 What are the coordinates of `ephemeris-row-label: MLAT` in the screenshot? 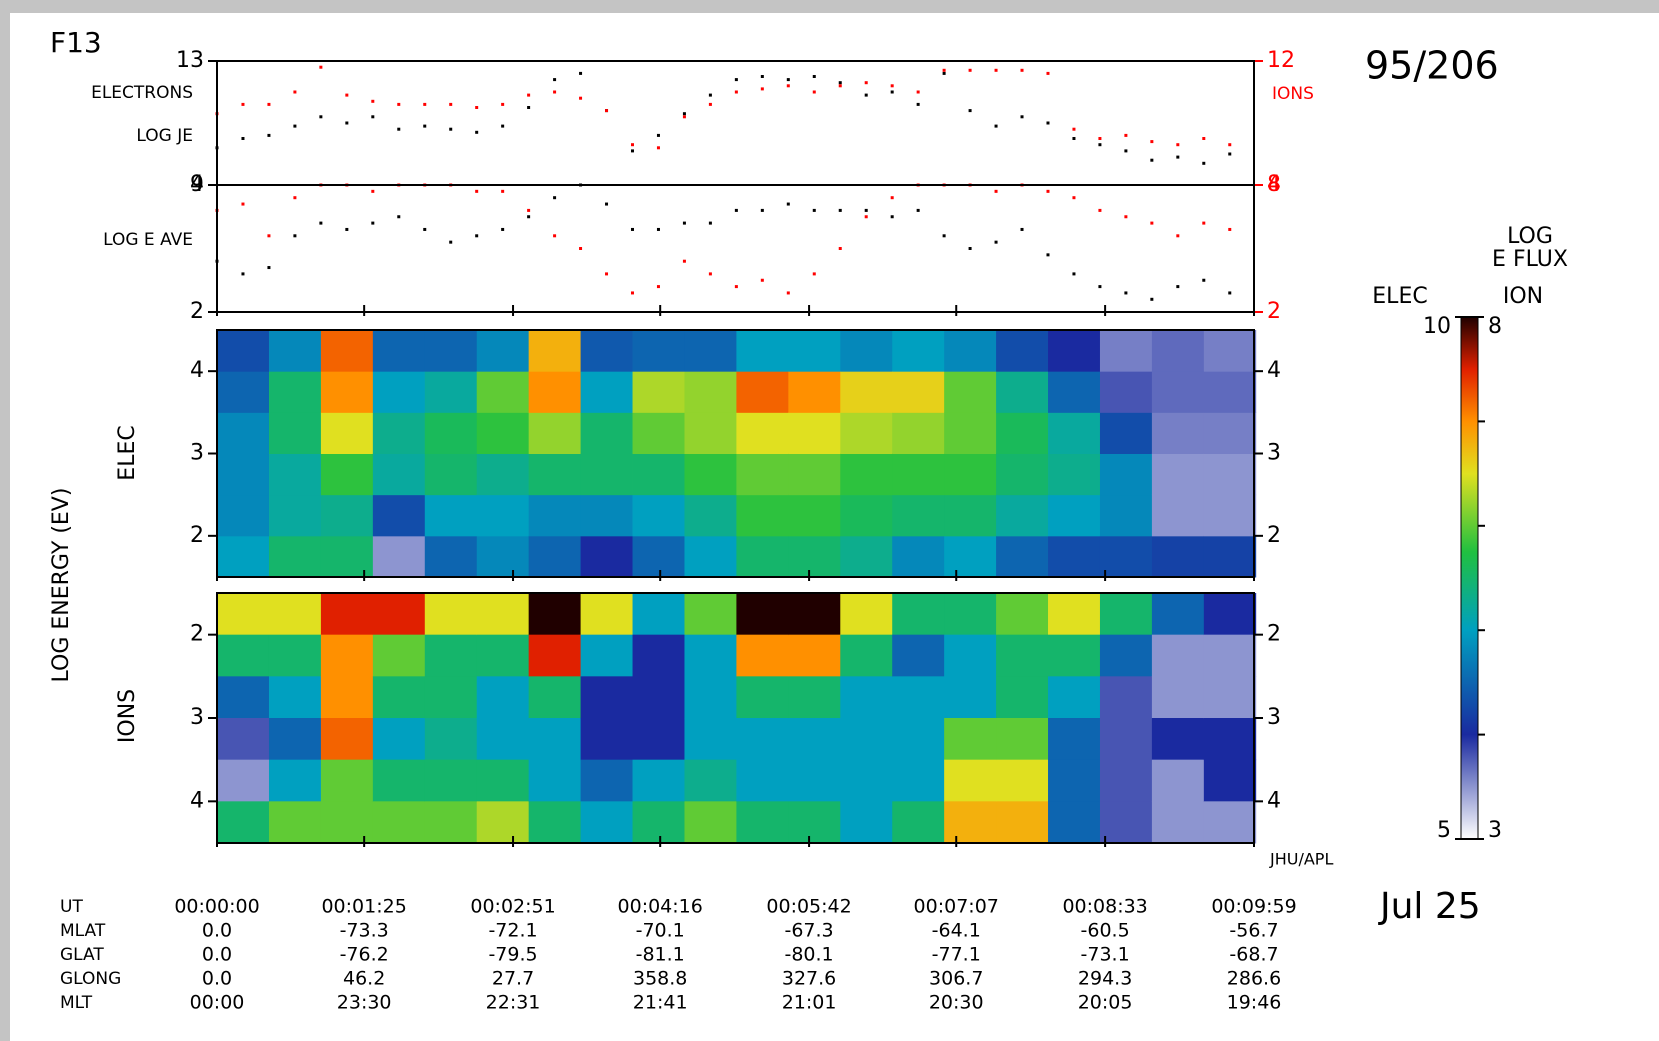 It's located at (83, 931).